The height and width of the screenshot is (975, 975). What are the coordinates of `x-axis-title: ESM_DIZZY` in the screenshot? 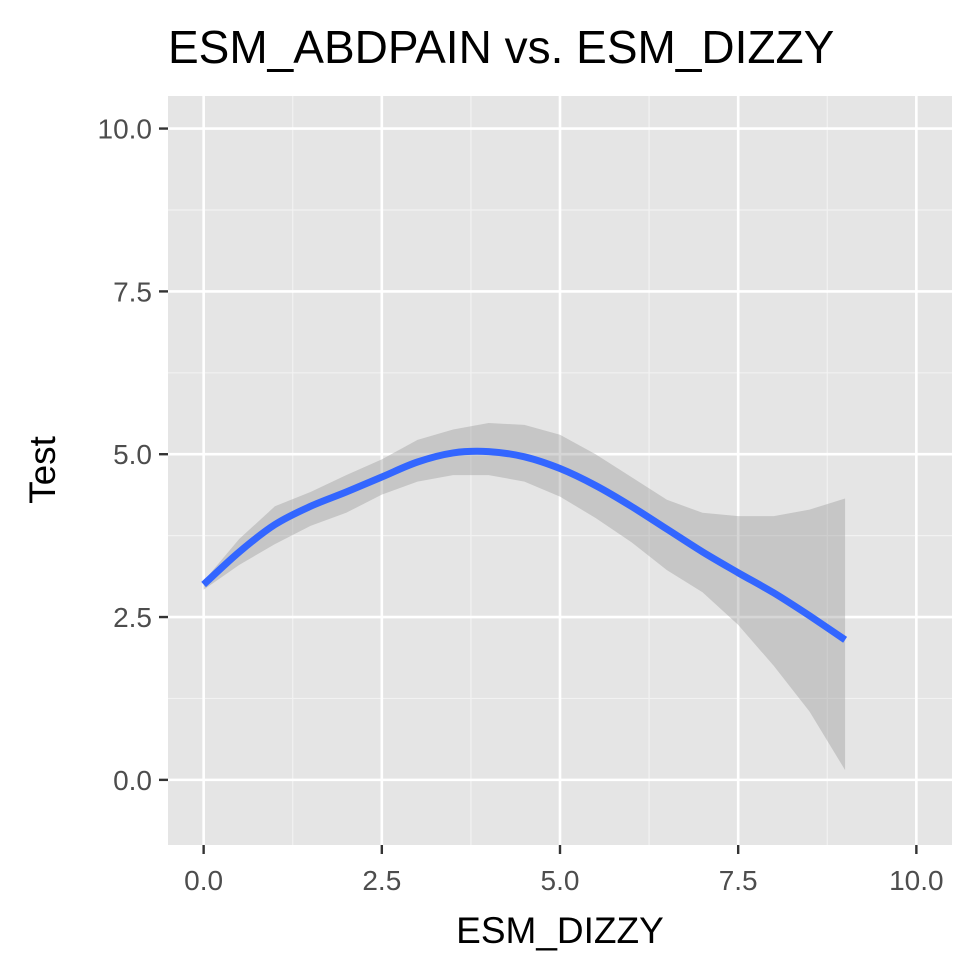 It's located at (560, 930).